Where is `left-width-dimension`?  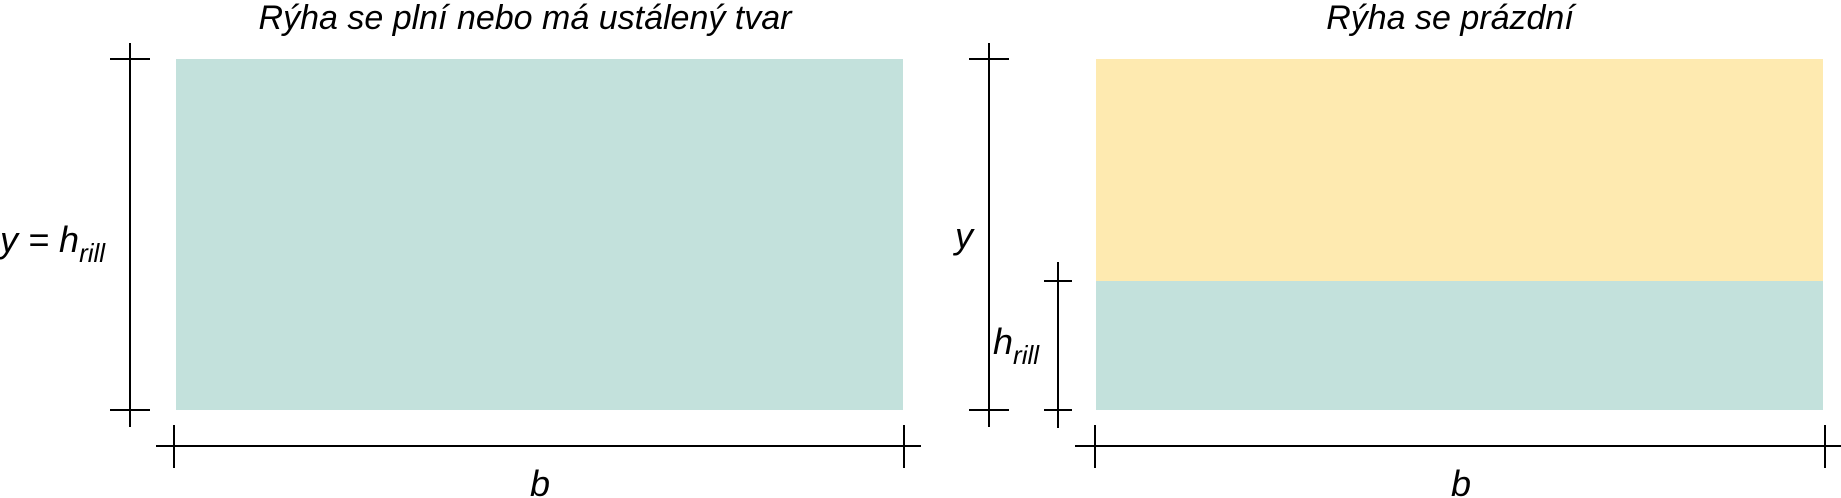
left-width-dimension is located at coordinates (538, 446).